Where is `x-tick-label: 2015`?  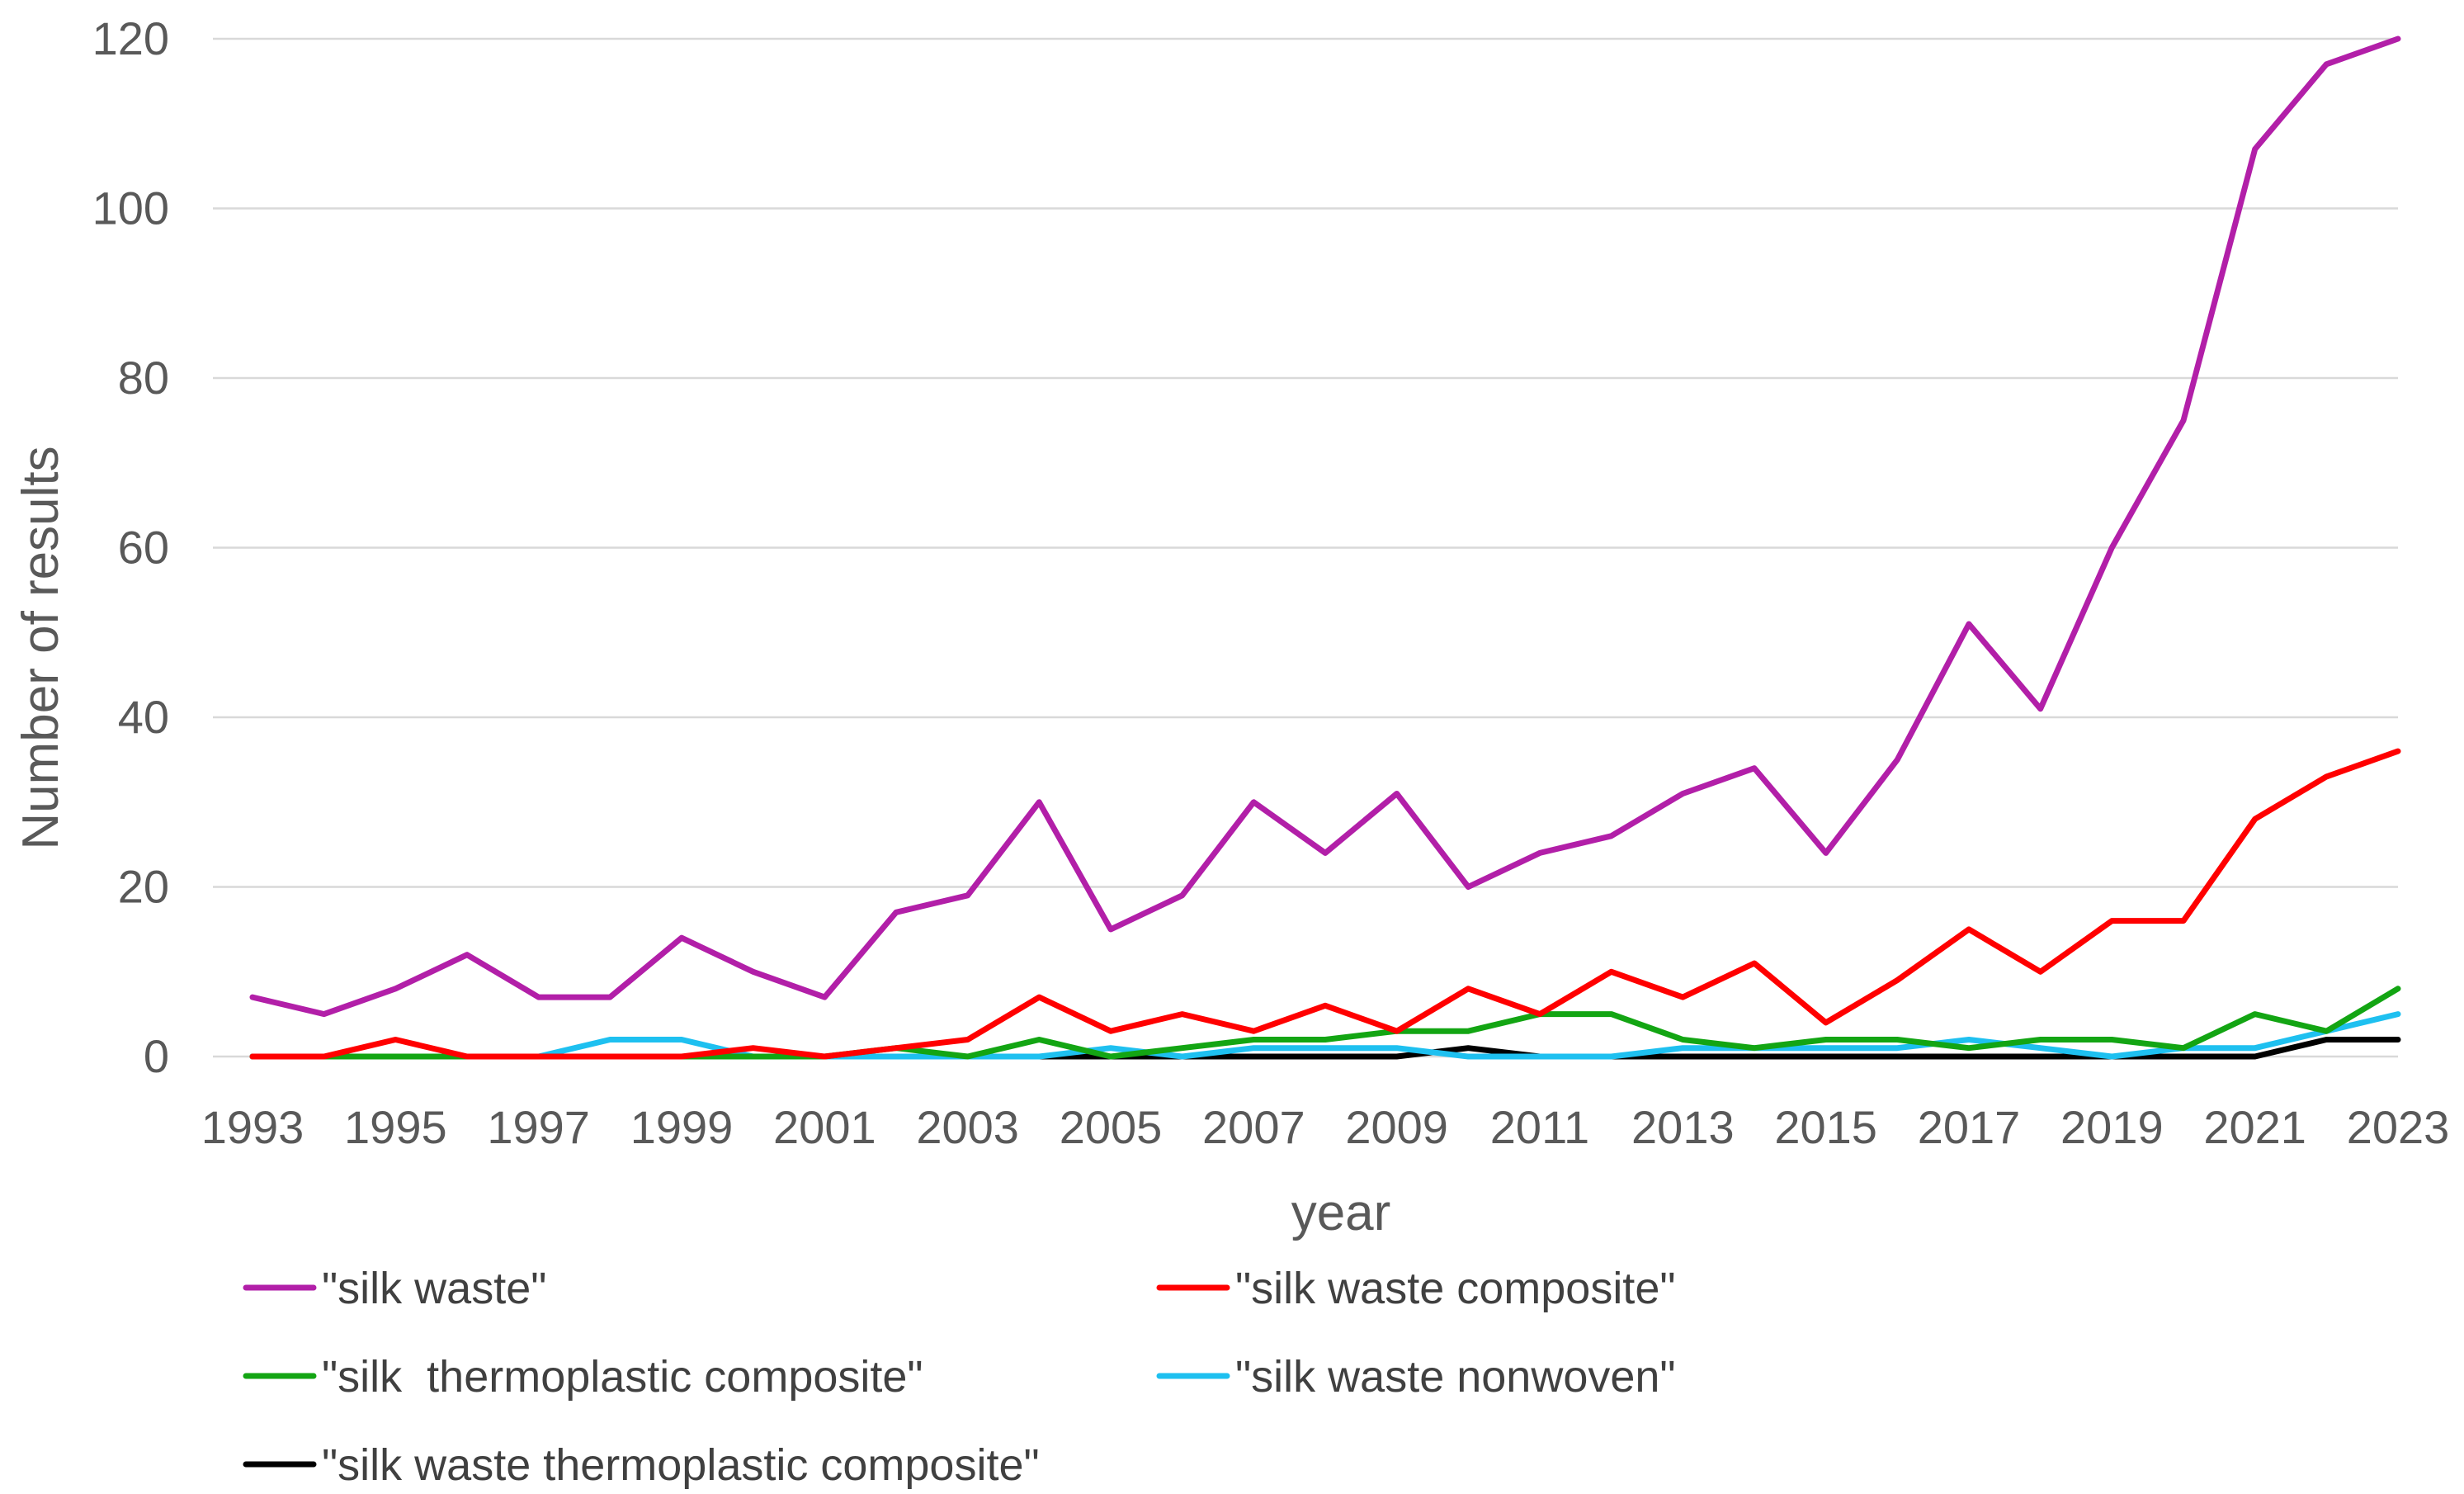 x-tick-label: 2015 is located at coordinates (1825, 1127).